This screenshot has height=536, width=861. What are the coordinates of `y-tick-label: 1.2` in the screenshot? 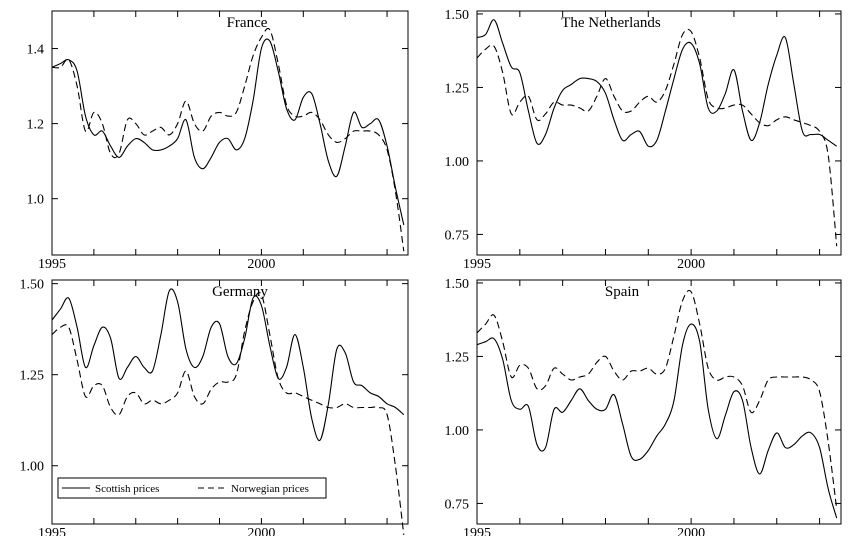 It's located at (36, 125).